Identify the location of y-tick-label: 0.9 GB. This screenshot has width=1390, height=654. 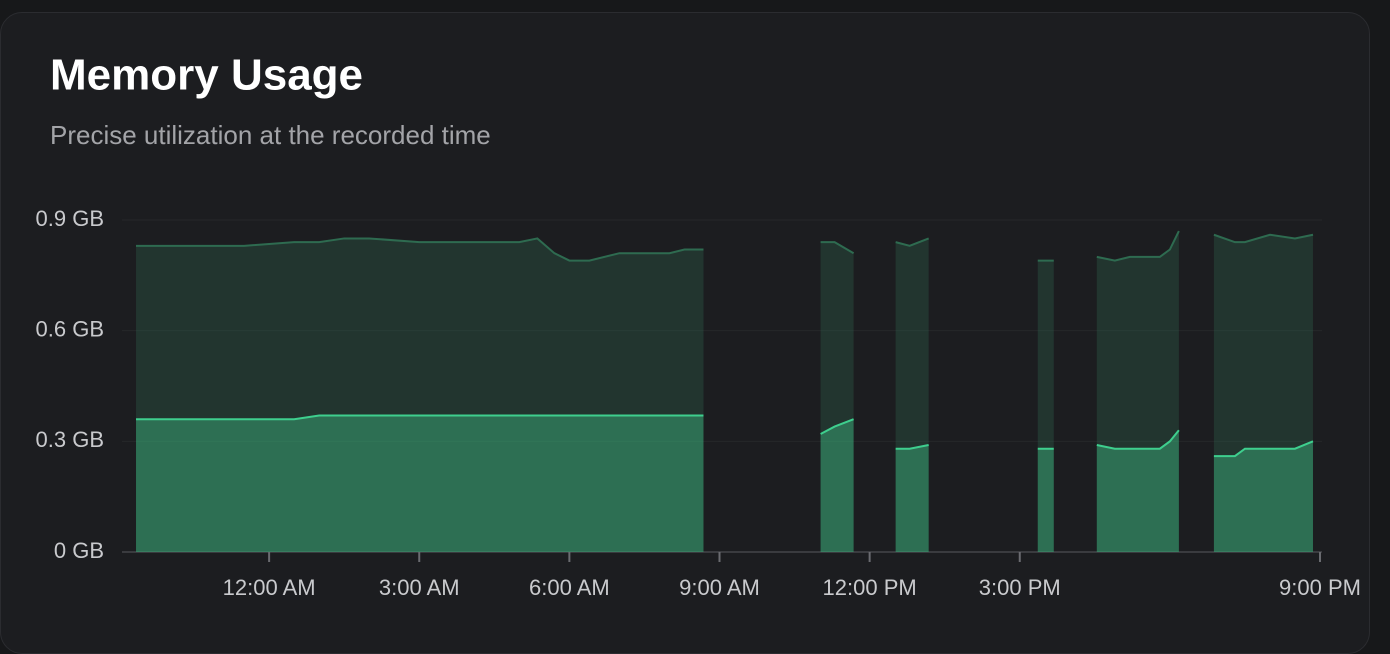
(70, 218).